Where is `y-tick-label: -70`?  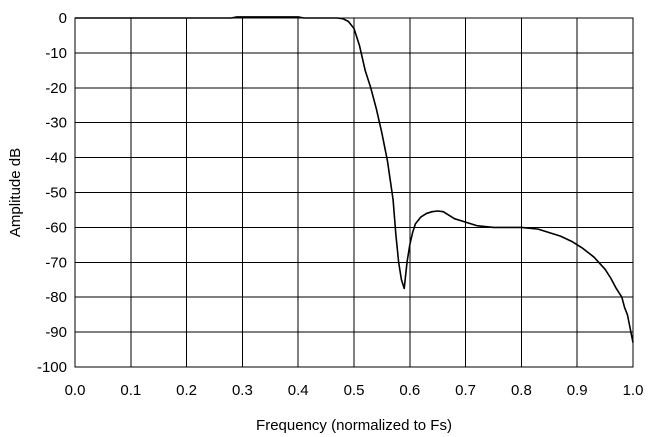 y-tick-label: -70 is located at coordinates (56, 262).